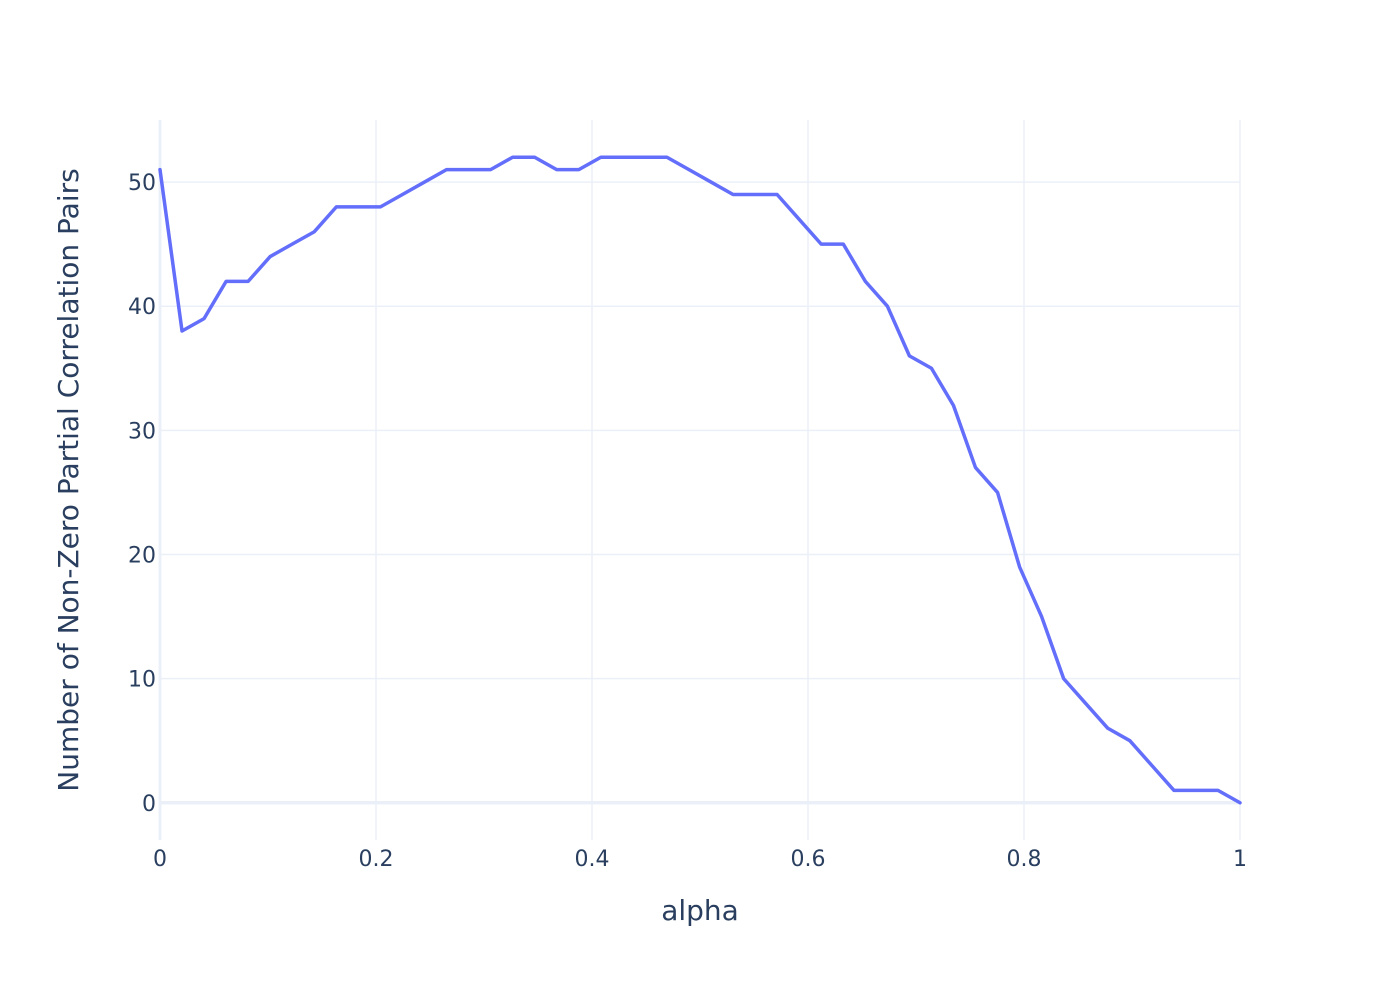 This screenshot has height=1000, width=1400. I want to click on y-tick-labels: 0 10 20 30 40 50, so click(142, 494).